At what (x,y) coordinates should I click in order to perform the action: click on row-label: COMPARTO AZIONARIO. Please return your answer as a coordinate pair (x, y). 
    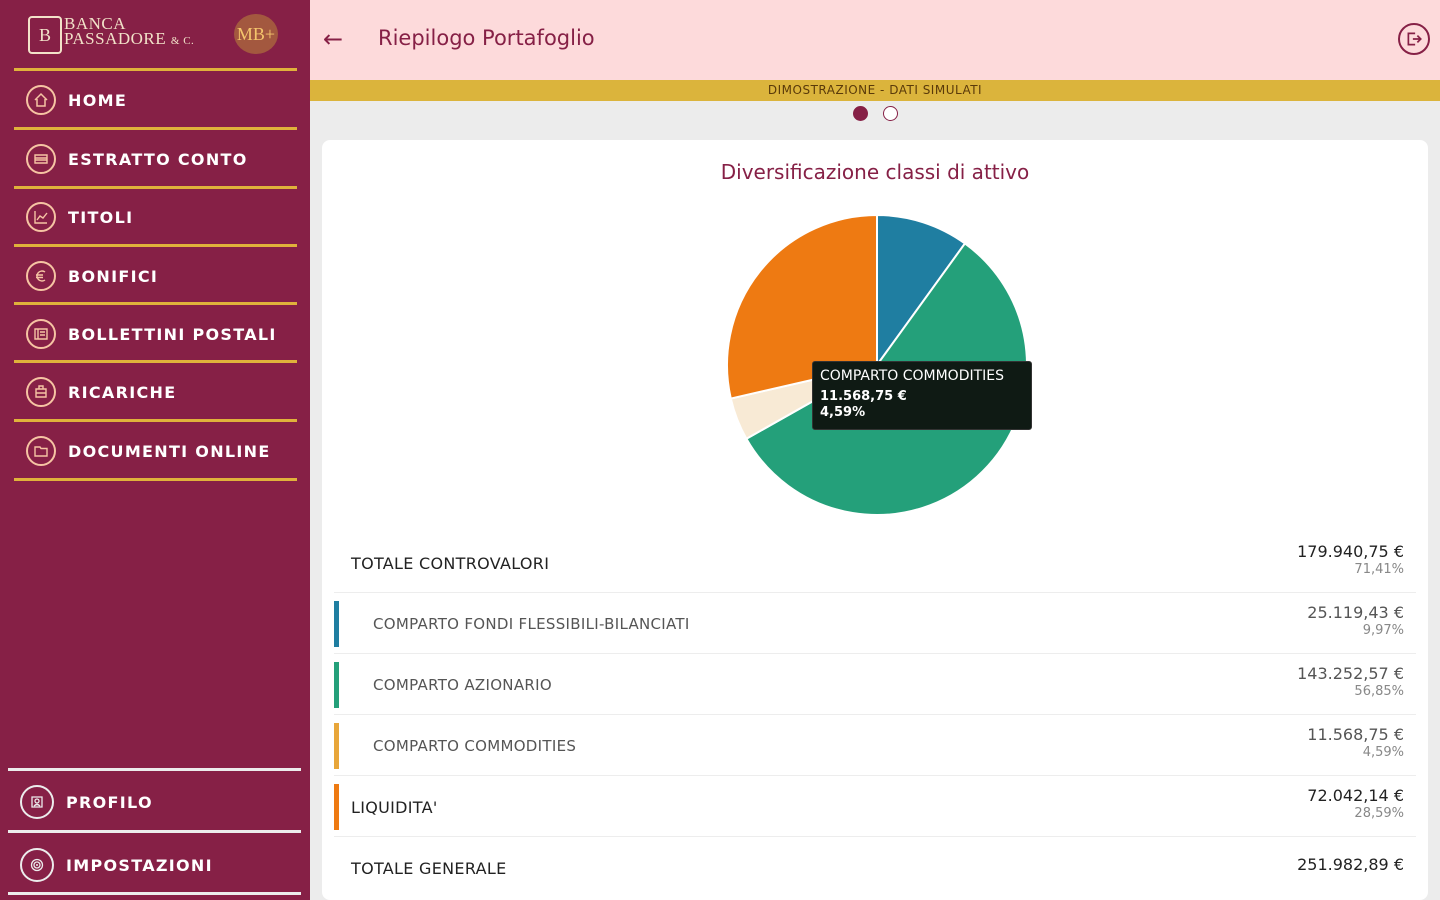
    Looking at the image, I should click on (462, 685).